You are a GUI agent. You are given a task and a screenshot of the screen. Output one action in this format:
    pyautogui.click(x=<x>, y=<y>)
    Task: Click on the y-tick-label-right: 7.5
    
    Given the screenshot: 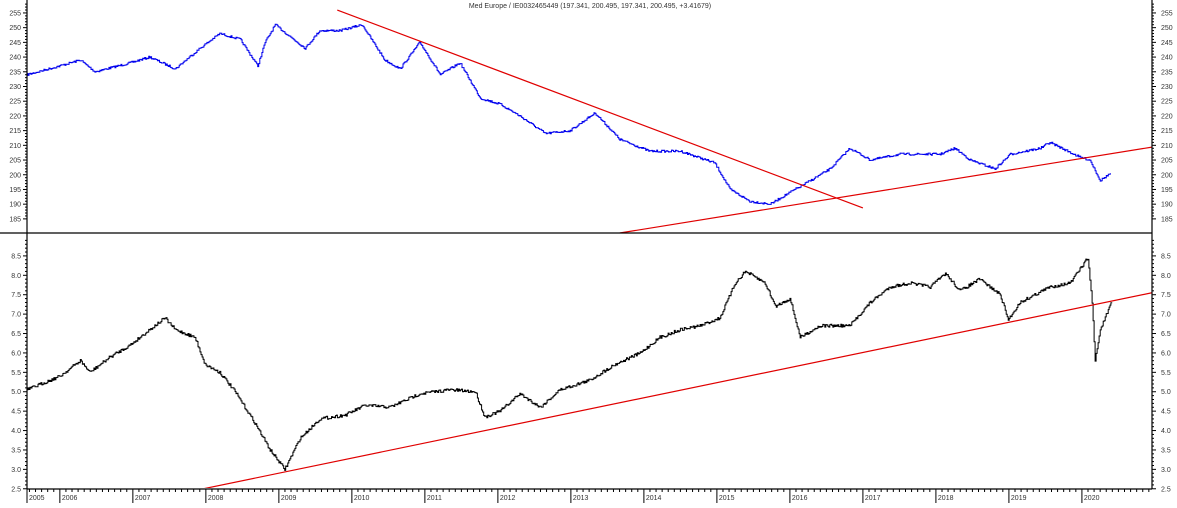 What is the action you would take?
    pyautogui.click(x=1166, y=295)
    